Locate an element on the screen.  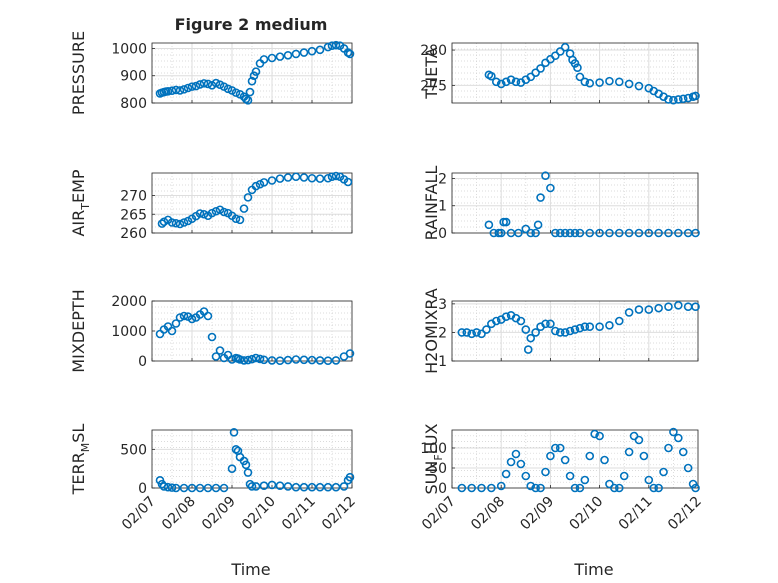
y-tick-label: 900 is located at coordinates (133, 77).